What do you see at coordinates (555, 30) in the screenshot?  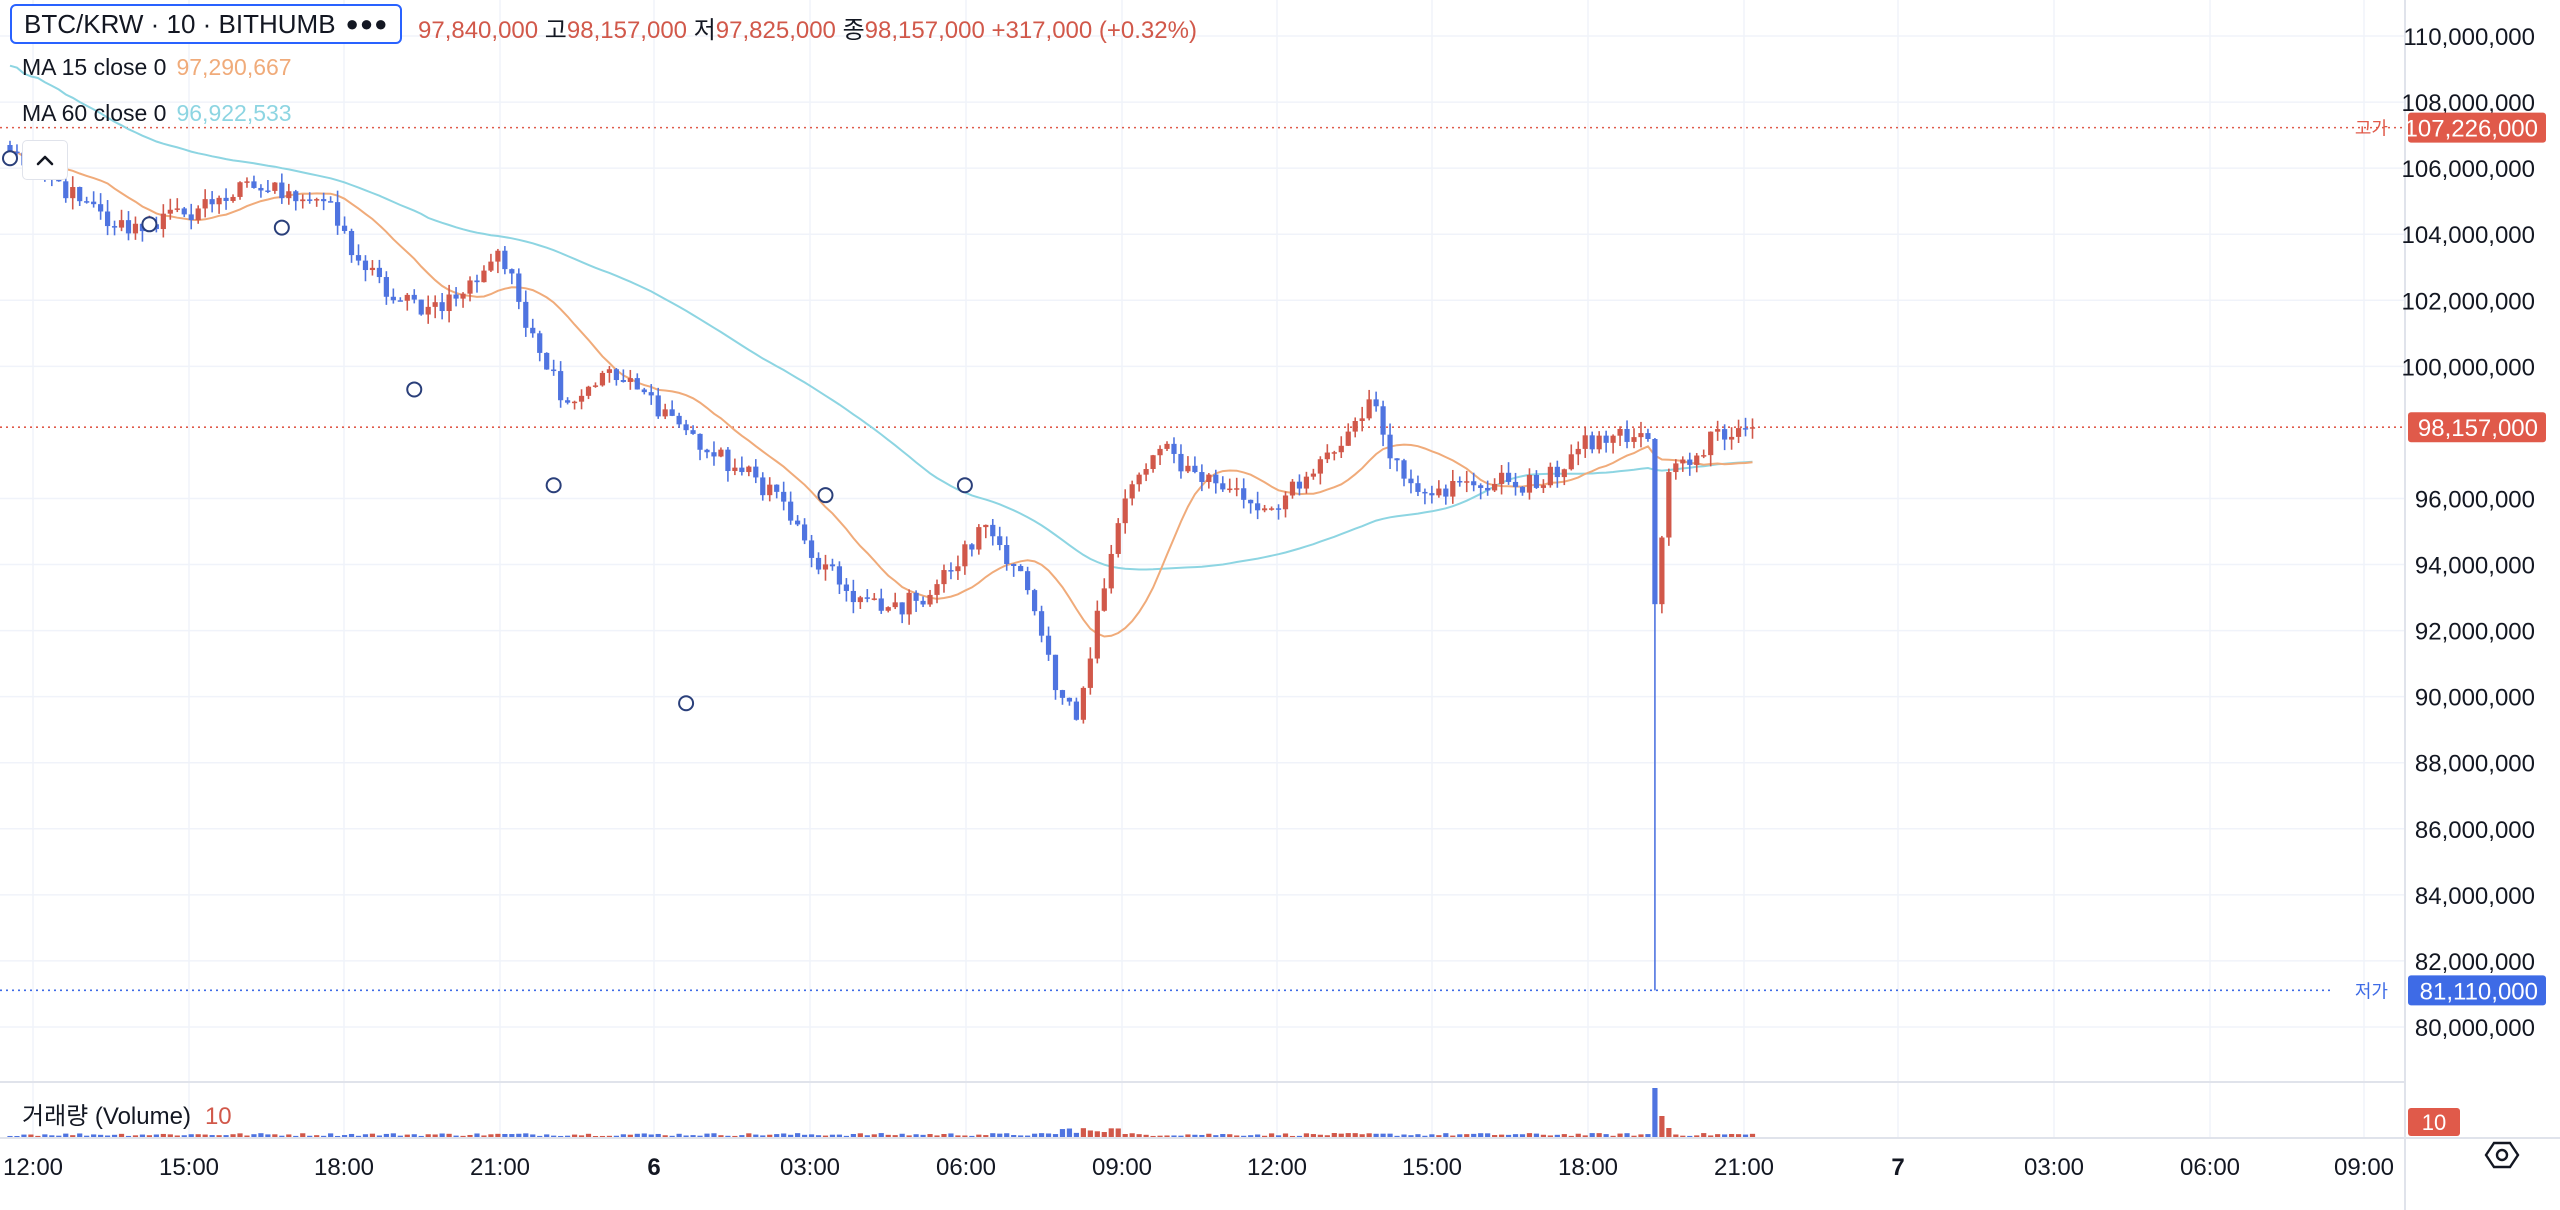 I see `high-label: 고` at bounding box center [555, 30].